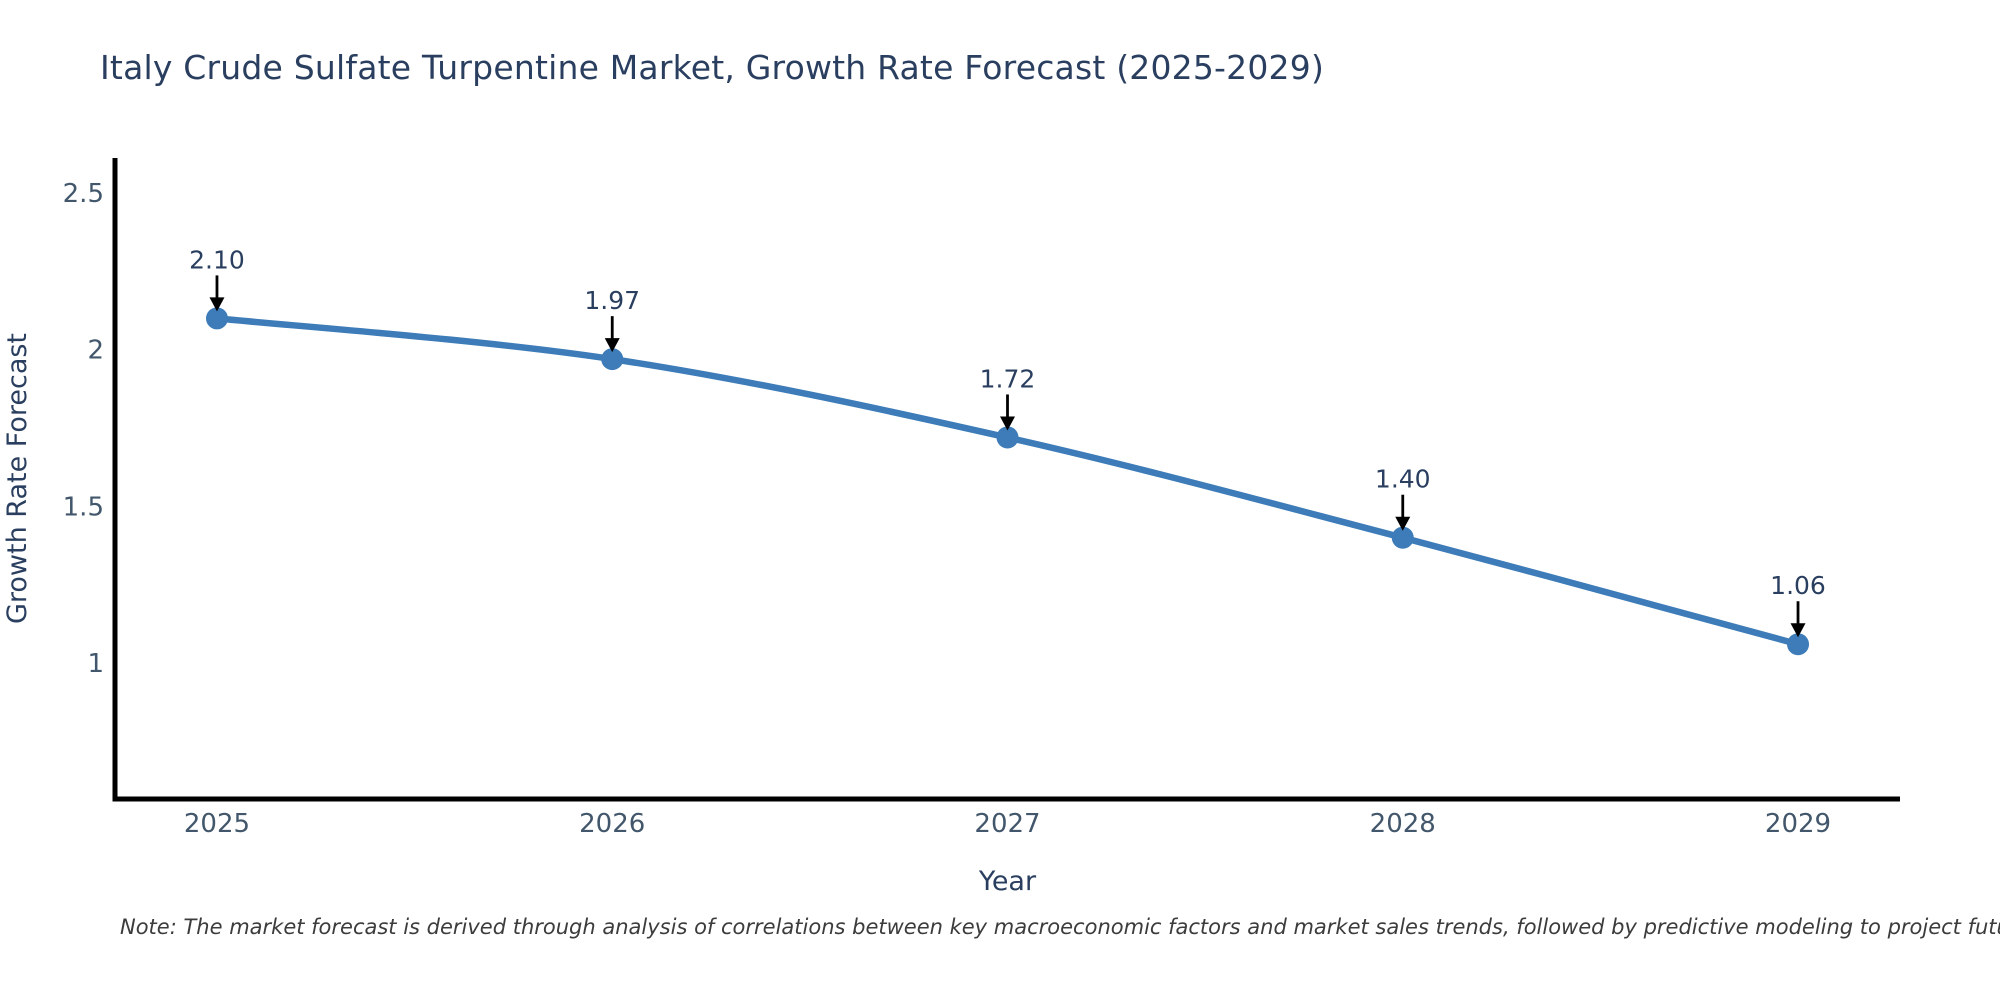 The width and height of the screenshot is (2000, 1000). What do you see at coordinates (1007, 881) in the screenshot?
I see `x-axis-title: Year` at bounding box center [1007, 881].